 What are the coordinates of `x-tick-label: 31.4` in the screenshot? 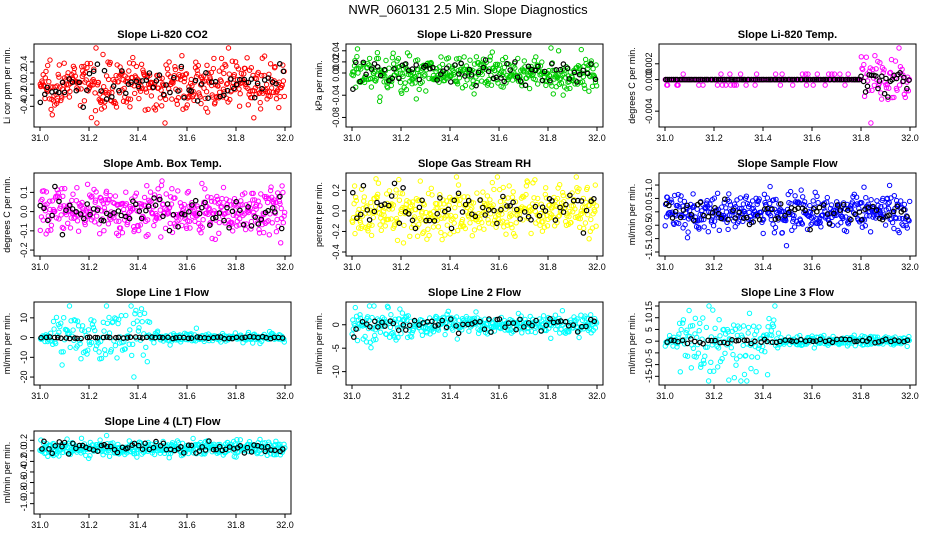 It's located at (763, 396).